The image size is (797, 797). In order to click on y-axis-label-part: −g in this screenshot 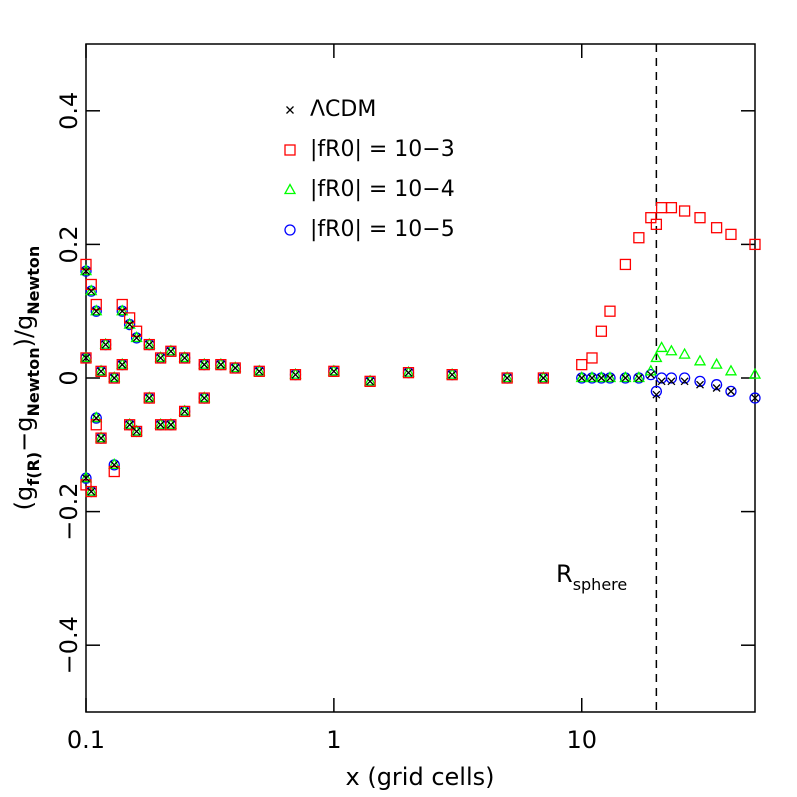, I will do `click(24, 433)`.